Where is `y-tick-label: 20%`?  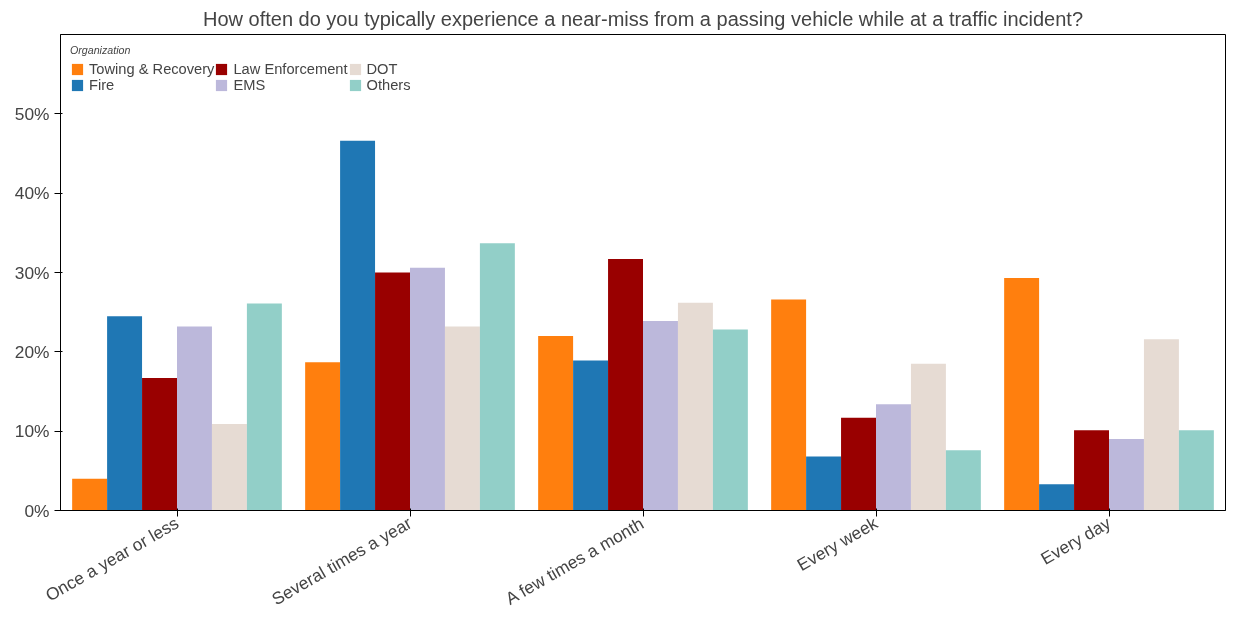 y-tick-label: 20% is located at coordinates (32, 351).